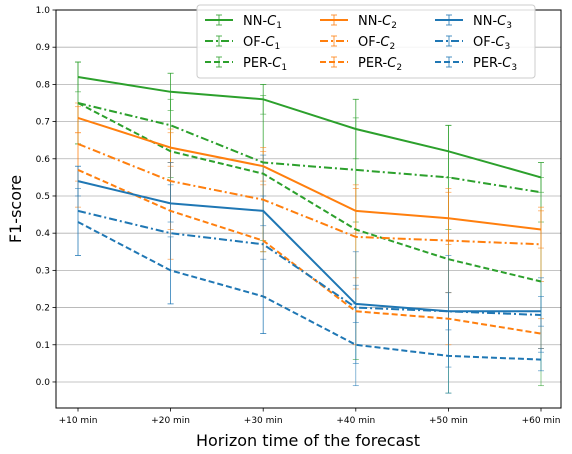 The height and width of the screenshot is (454, 572). I want to click on legend-item: NN-C3, so click(473, 22).